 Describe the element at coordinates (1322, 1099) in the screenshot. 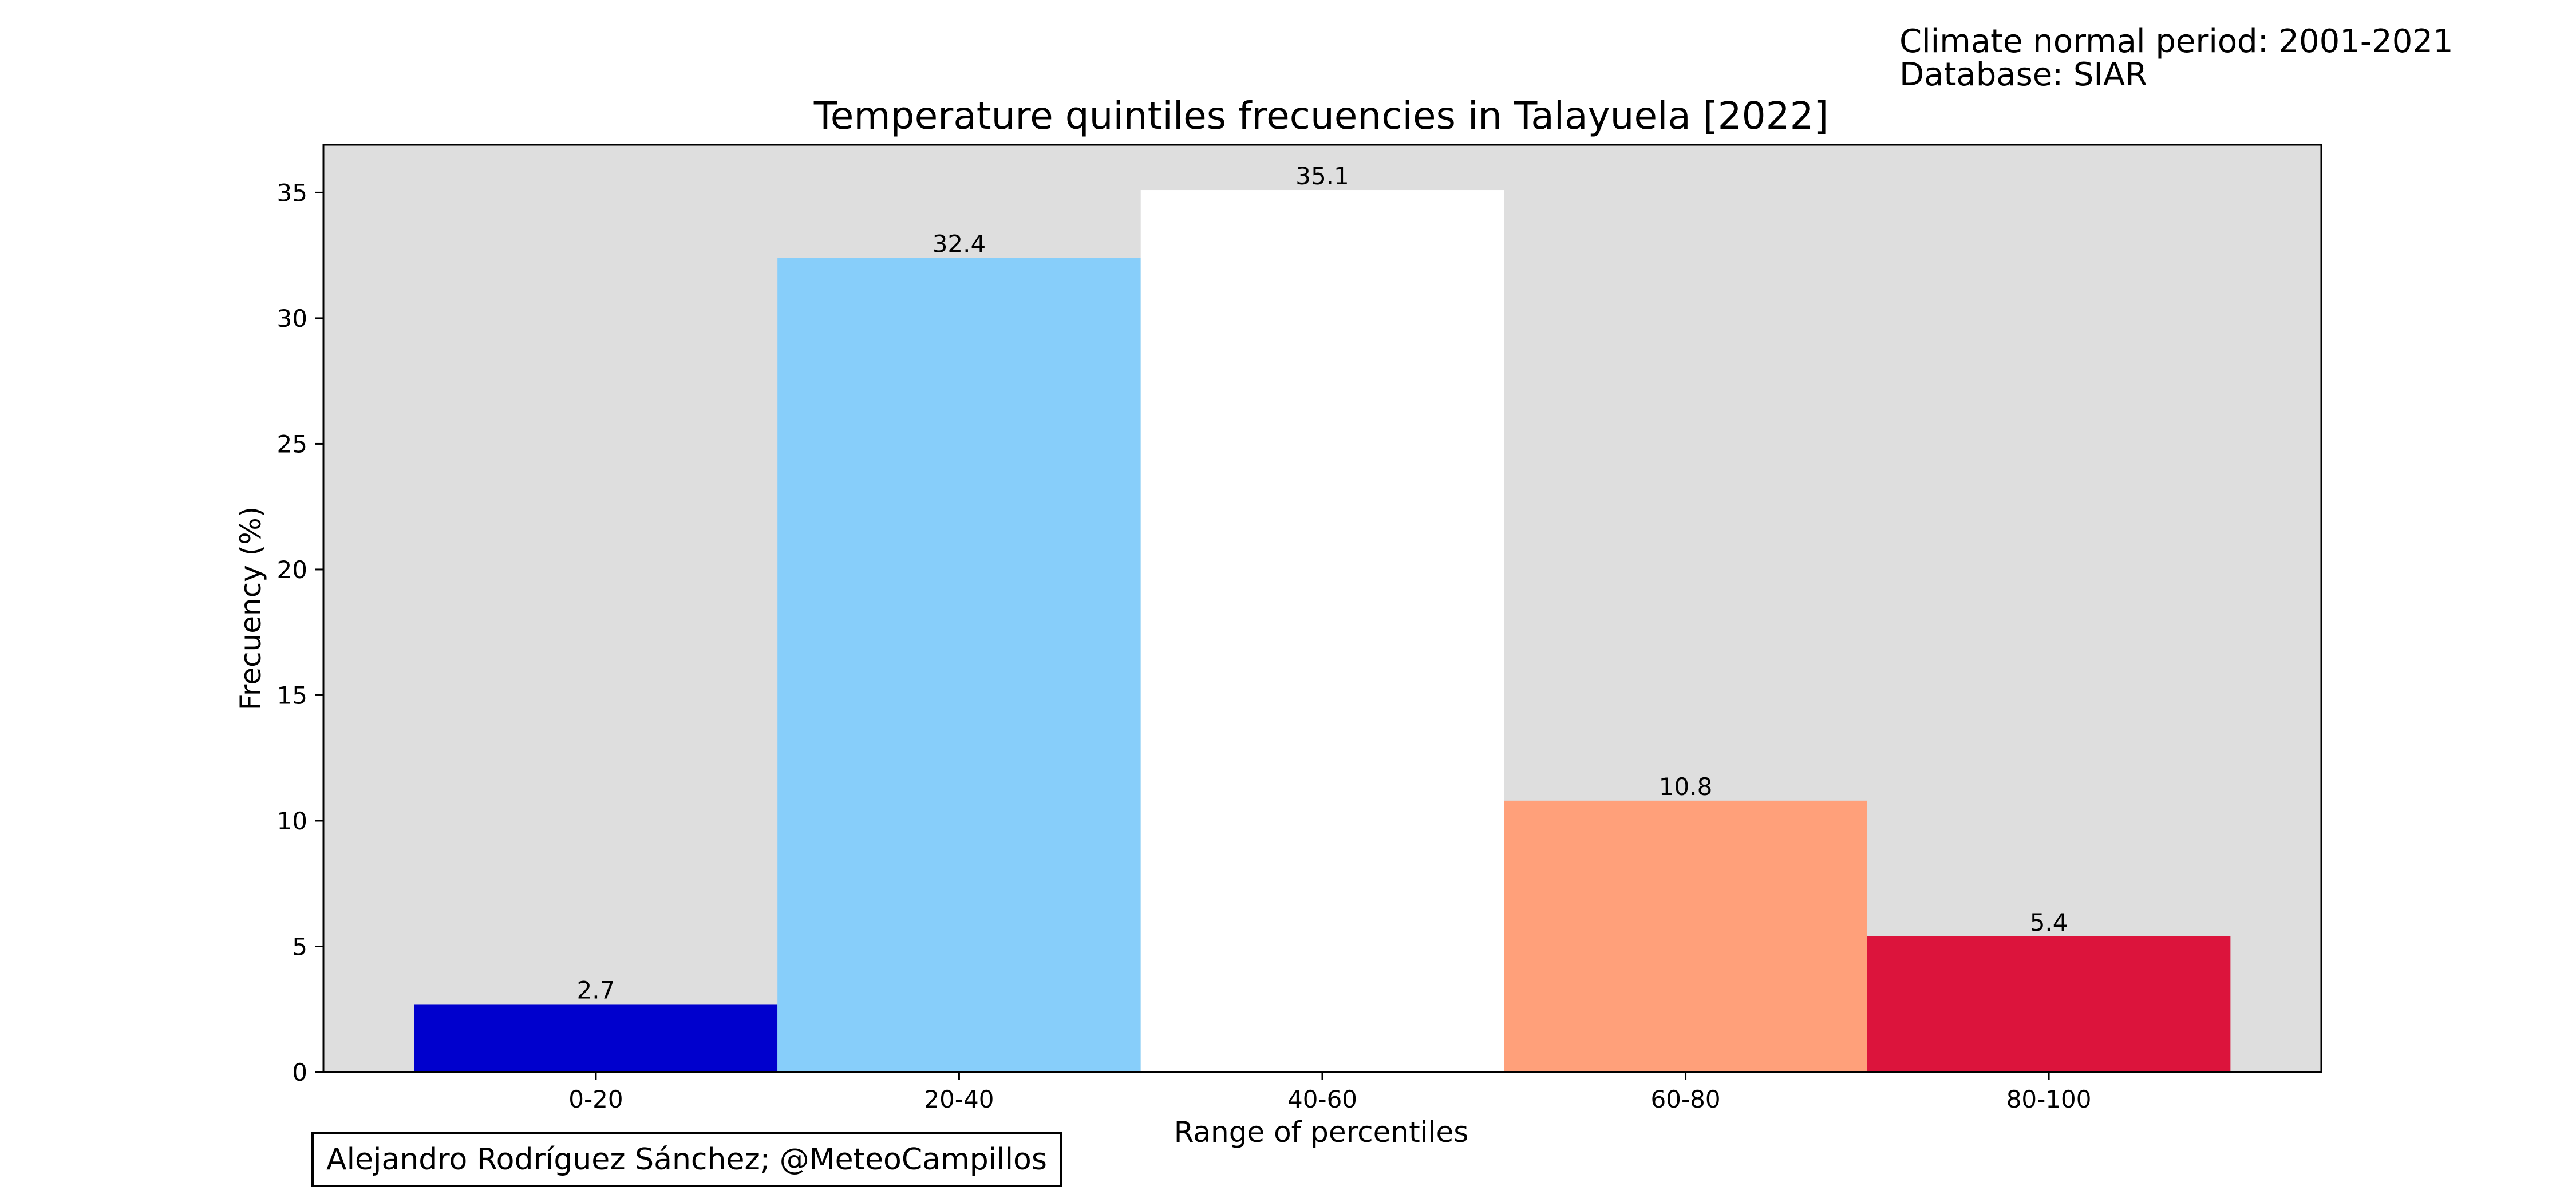

I see `x-tick-label: 40-60` at that location.